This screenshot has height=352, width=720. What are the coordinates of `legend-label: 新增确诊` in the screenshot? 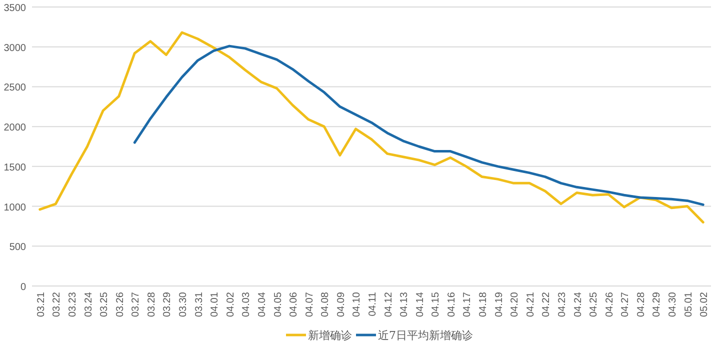 It's located at (330, 335).